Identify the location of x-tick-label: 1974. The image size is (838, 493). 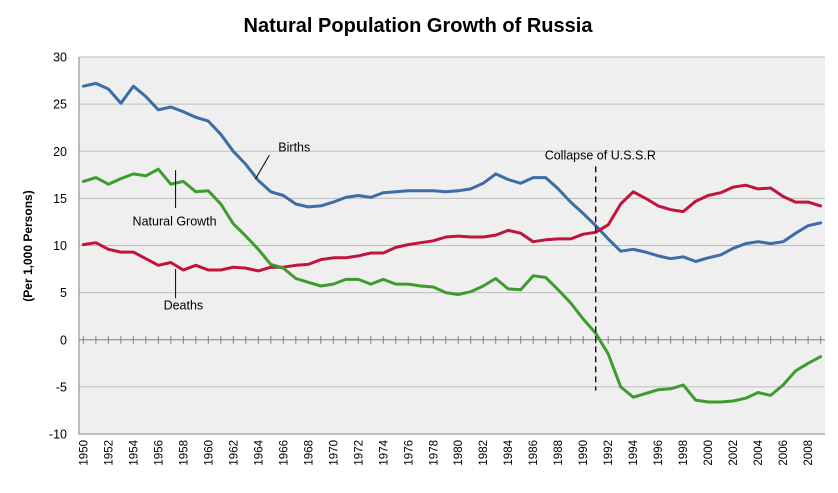
(384, 452).